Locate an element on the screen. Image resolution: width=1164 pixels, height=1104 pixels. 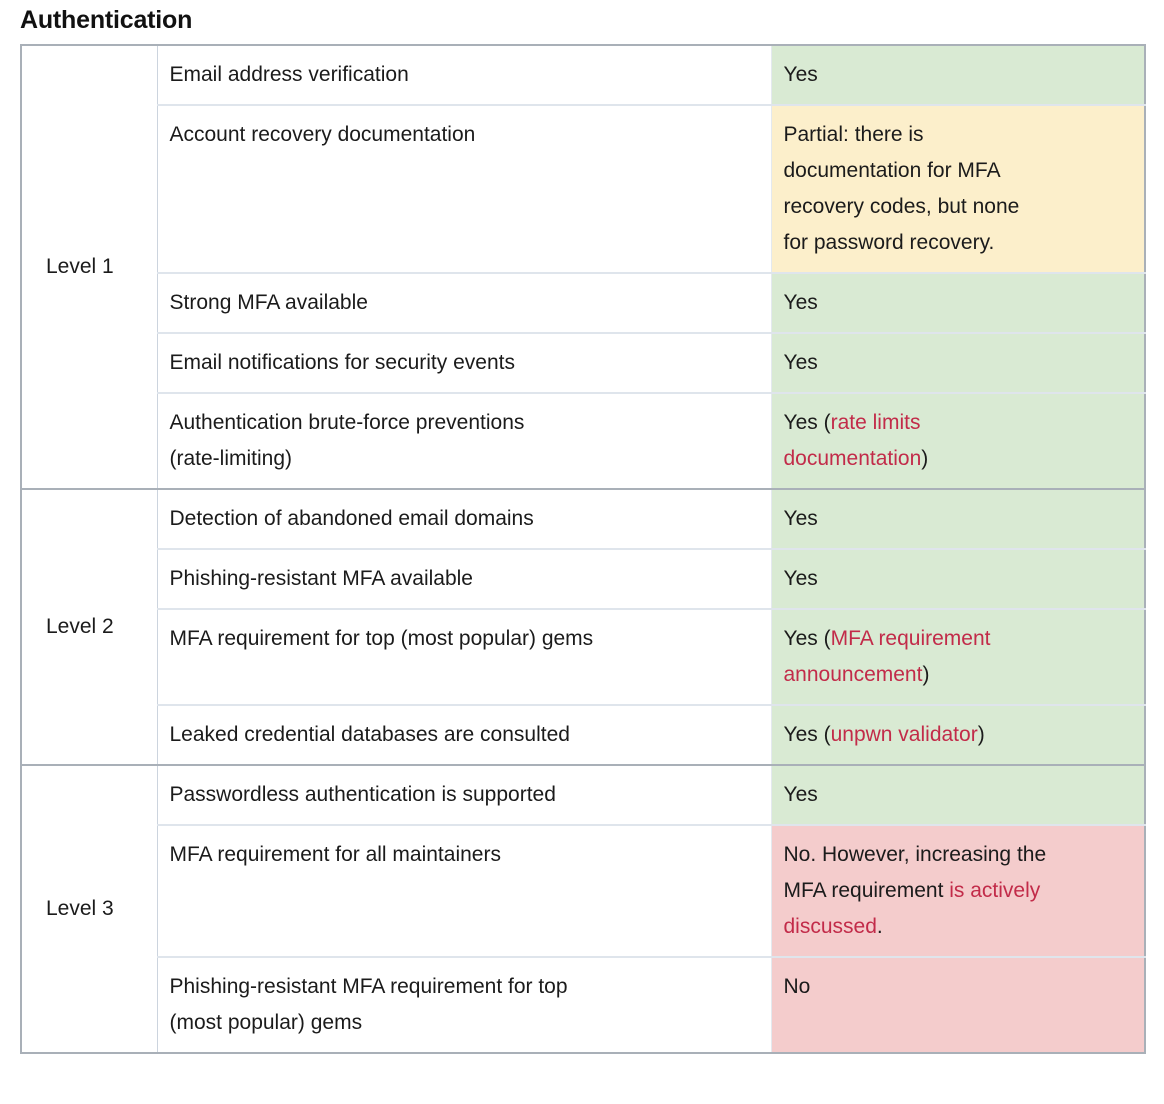
criterion-cell: Phishing-resistant MFA available is located at coordinates (464, 578).